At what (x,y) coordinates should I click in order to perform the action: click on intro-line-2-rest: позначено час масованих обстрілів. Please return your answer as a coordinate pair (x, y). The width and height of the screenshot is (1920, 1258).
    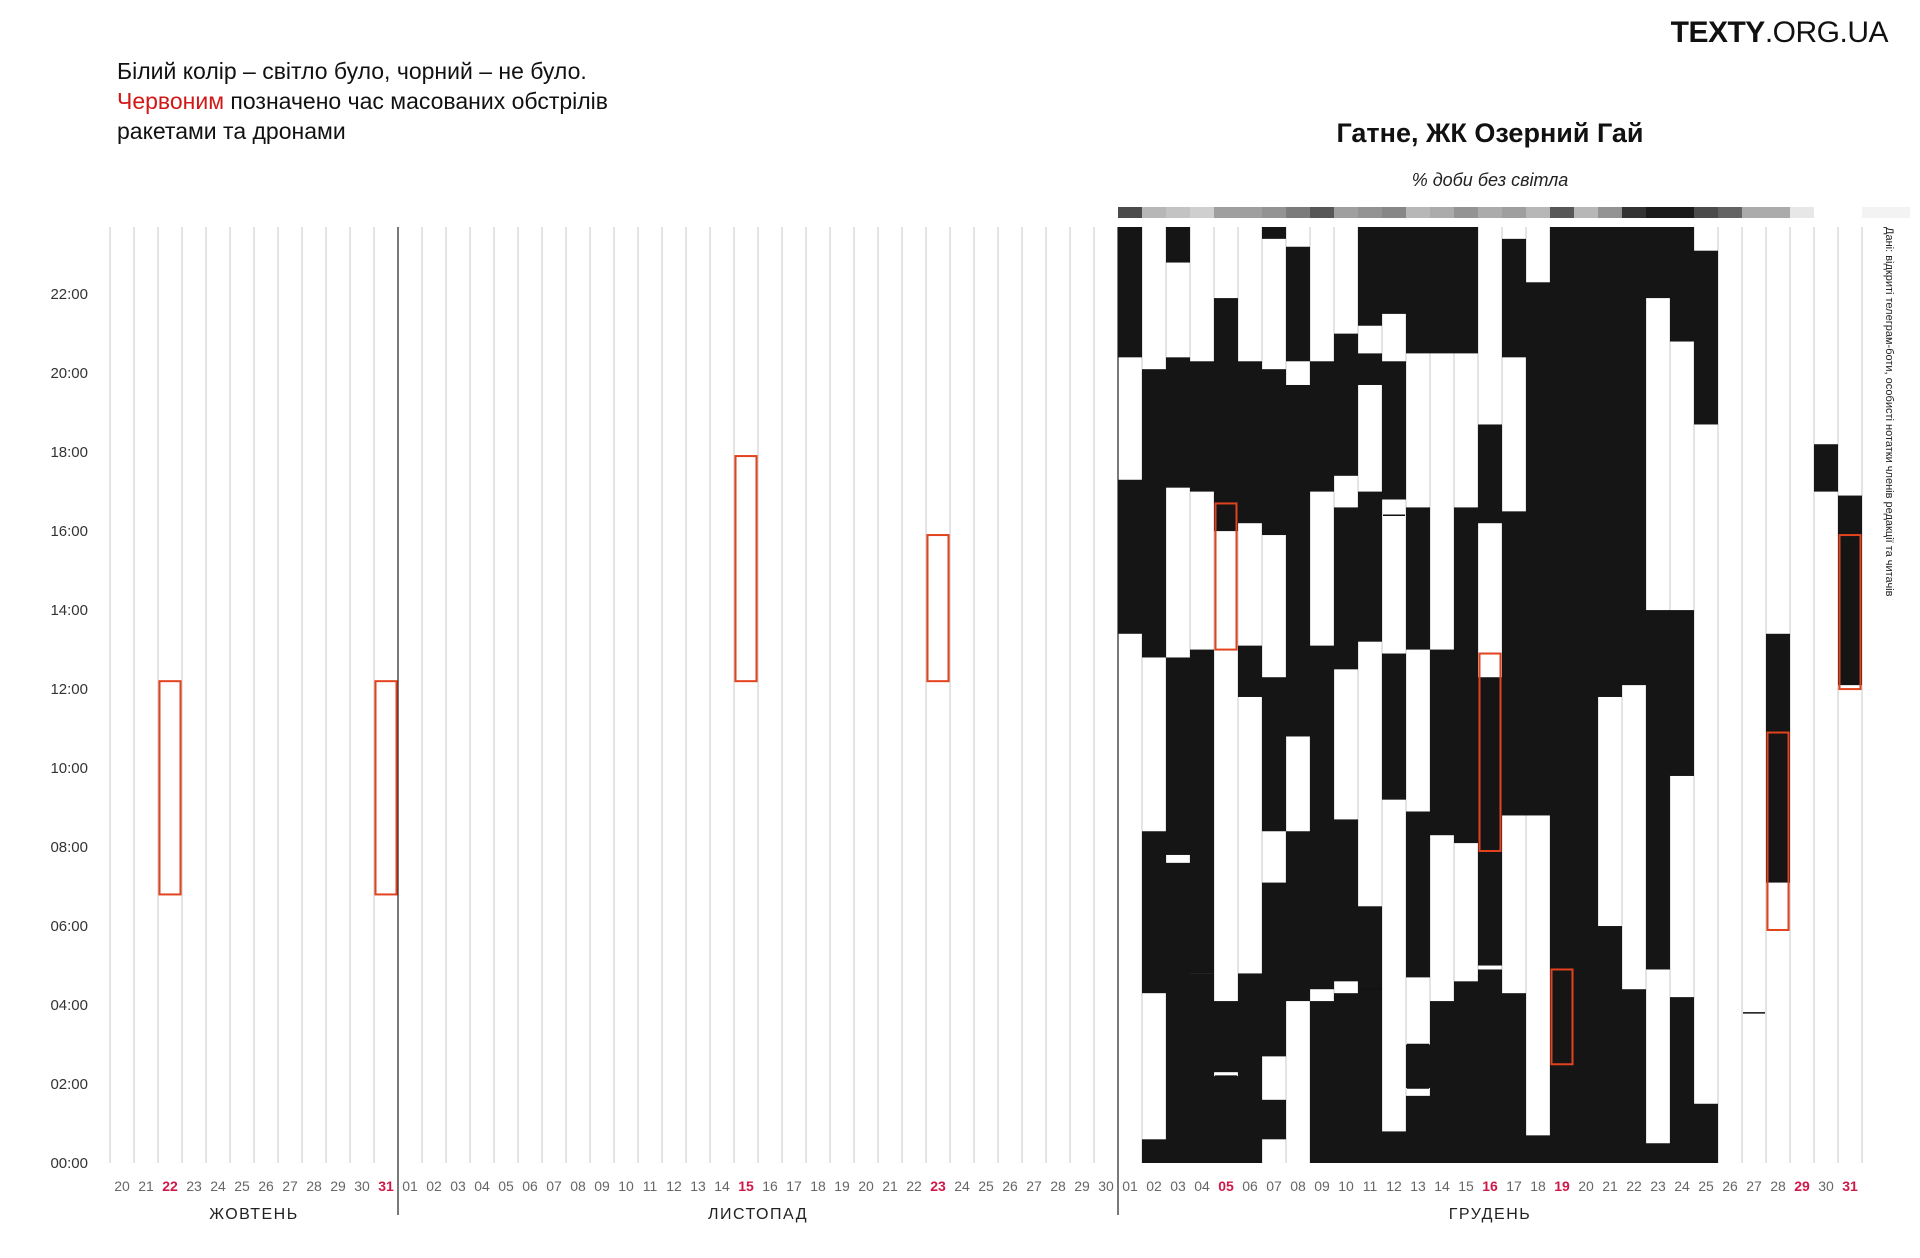
    Looking at the image, I should click on (416, 101).